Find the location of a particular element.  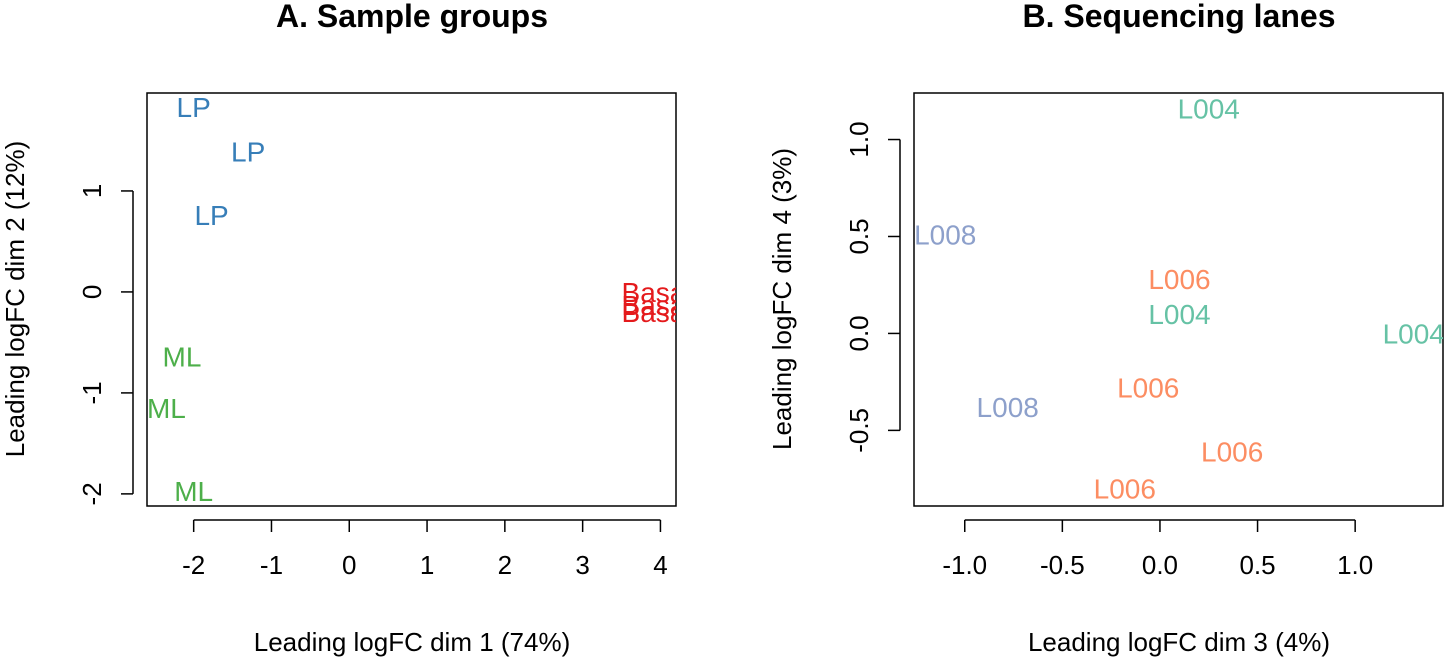

panel-a-x-axis: -2 -1 0 1 2 3 4 is located at coordinates (425, 549).